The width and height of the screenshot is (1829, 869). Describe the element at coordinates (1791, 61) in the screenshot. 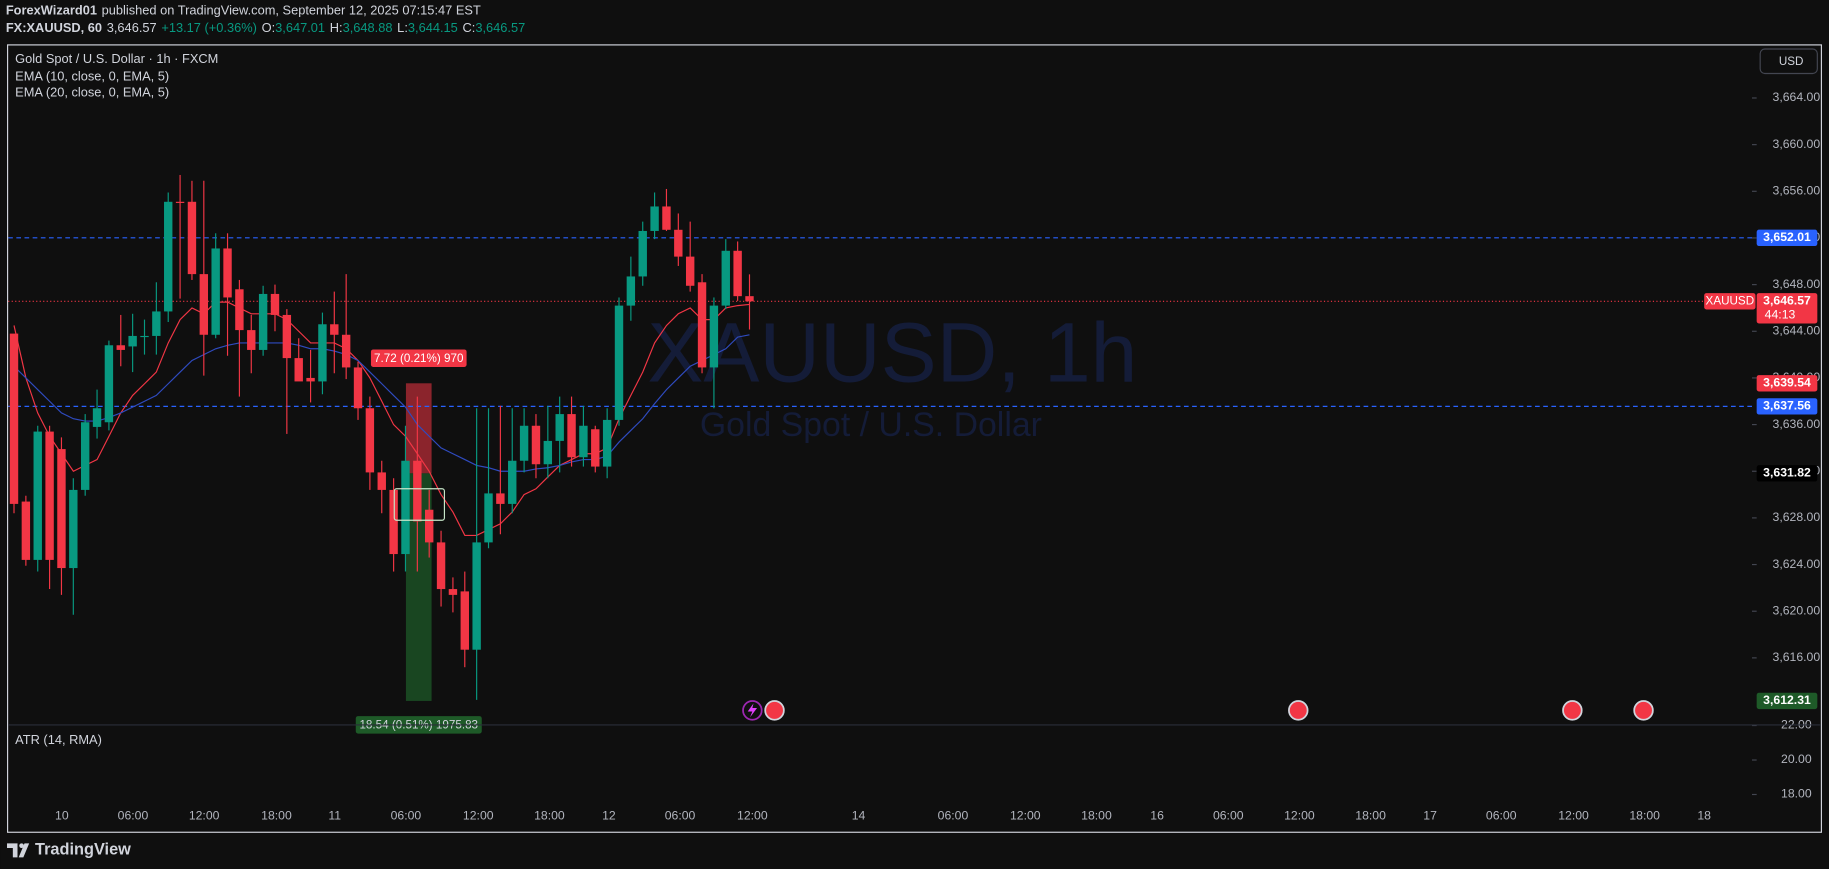

I see `currency: USD` at that location.